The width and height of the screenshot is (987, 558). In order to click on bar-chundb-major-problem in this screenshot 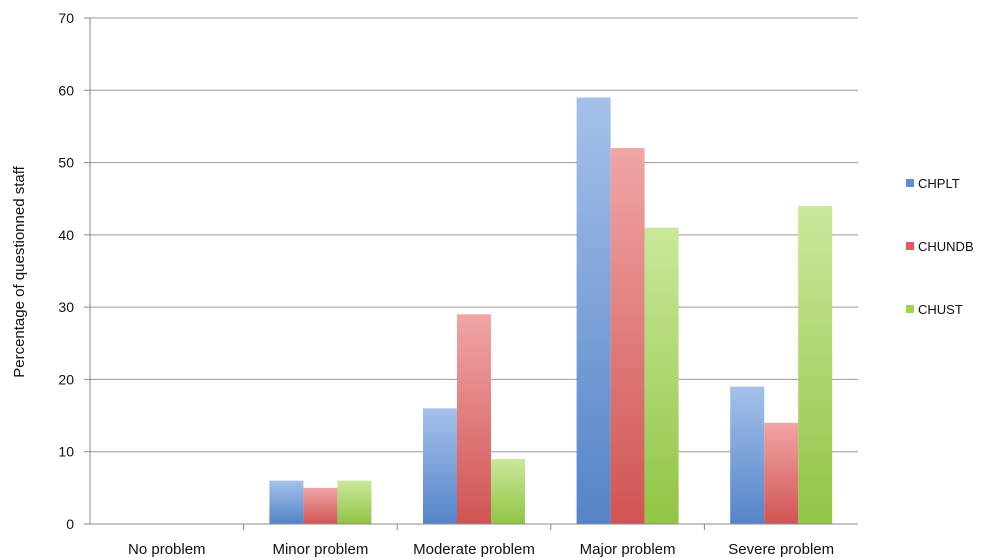, I will do `click(627, 336)`.